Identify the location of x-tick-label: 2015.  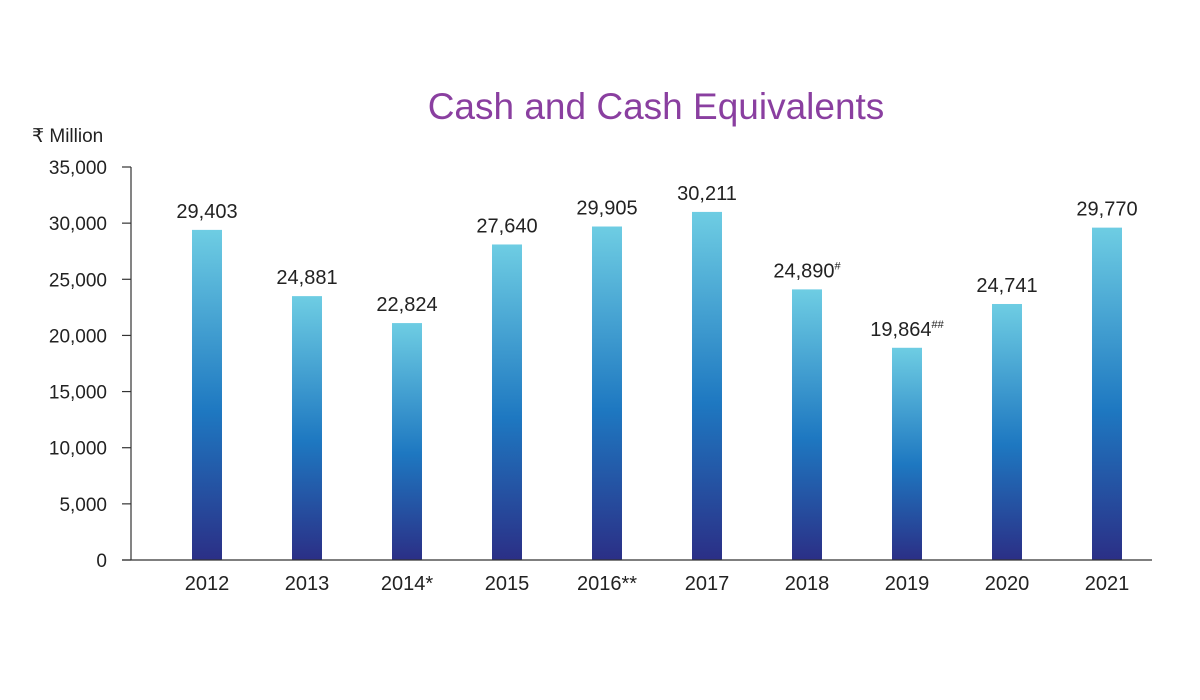
(507, 584).